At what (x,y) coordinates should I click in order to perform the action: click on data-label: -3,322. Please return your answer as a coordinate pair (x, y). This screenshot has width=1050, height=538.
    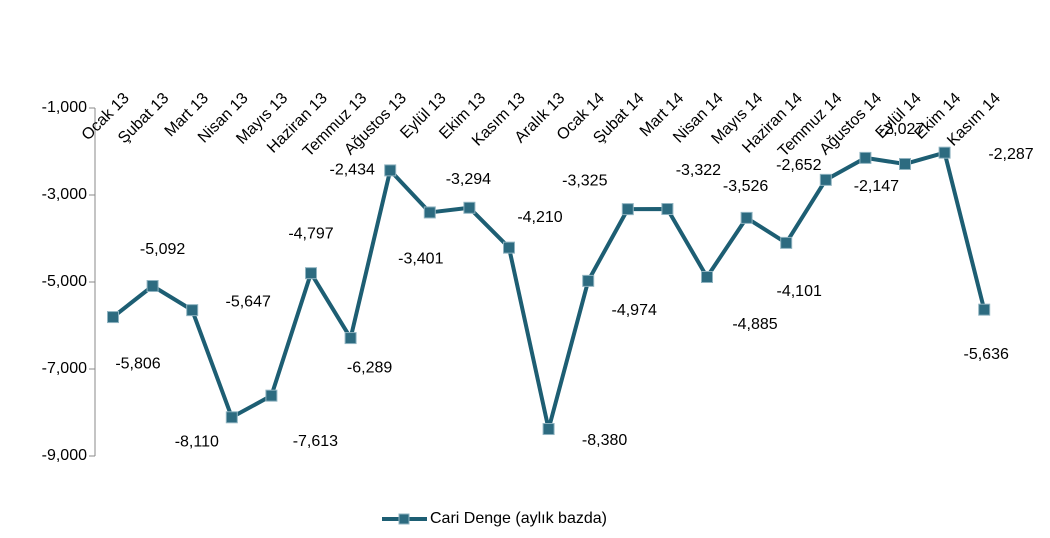
    Looking at the image, I should click on (698, 170).